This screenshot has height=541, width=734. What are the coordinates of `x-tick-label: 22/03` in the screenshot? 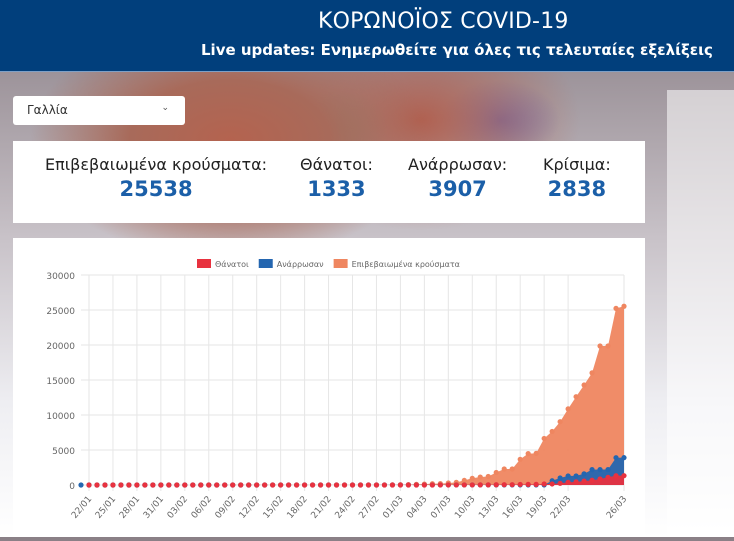 It's located at (561, 508).